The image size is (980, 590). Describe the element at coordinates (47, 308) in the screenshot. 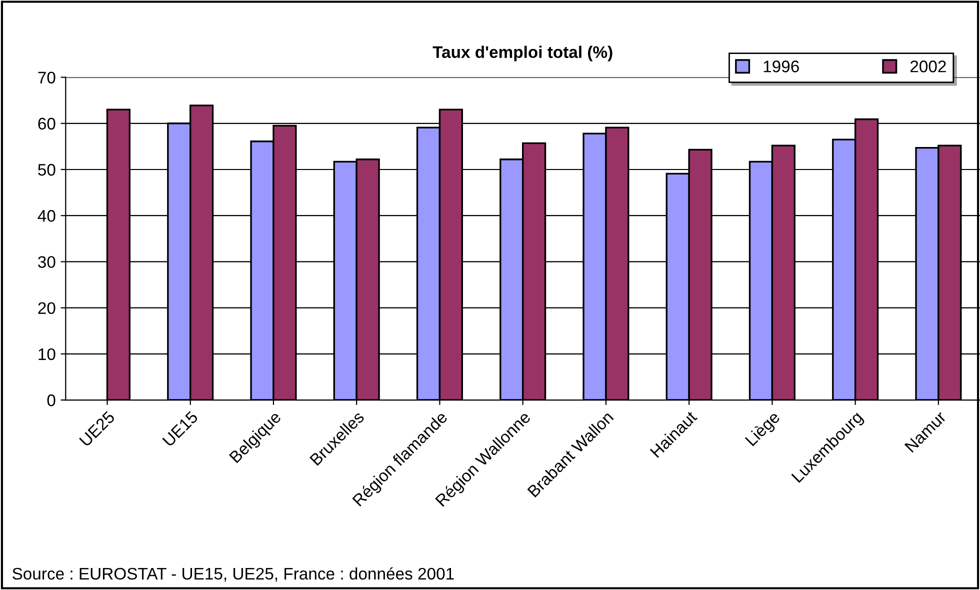

I see `y-tick-label: 20` at that location.